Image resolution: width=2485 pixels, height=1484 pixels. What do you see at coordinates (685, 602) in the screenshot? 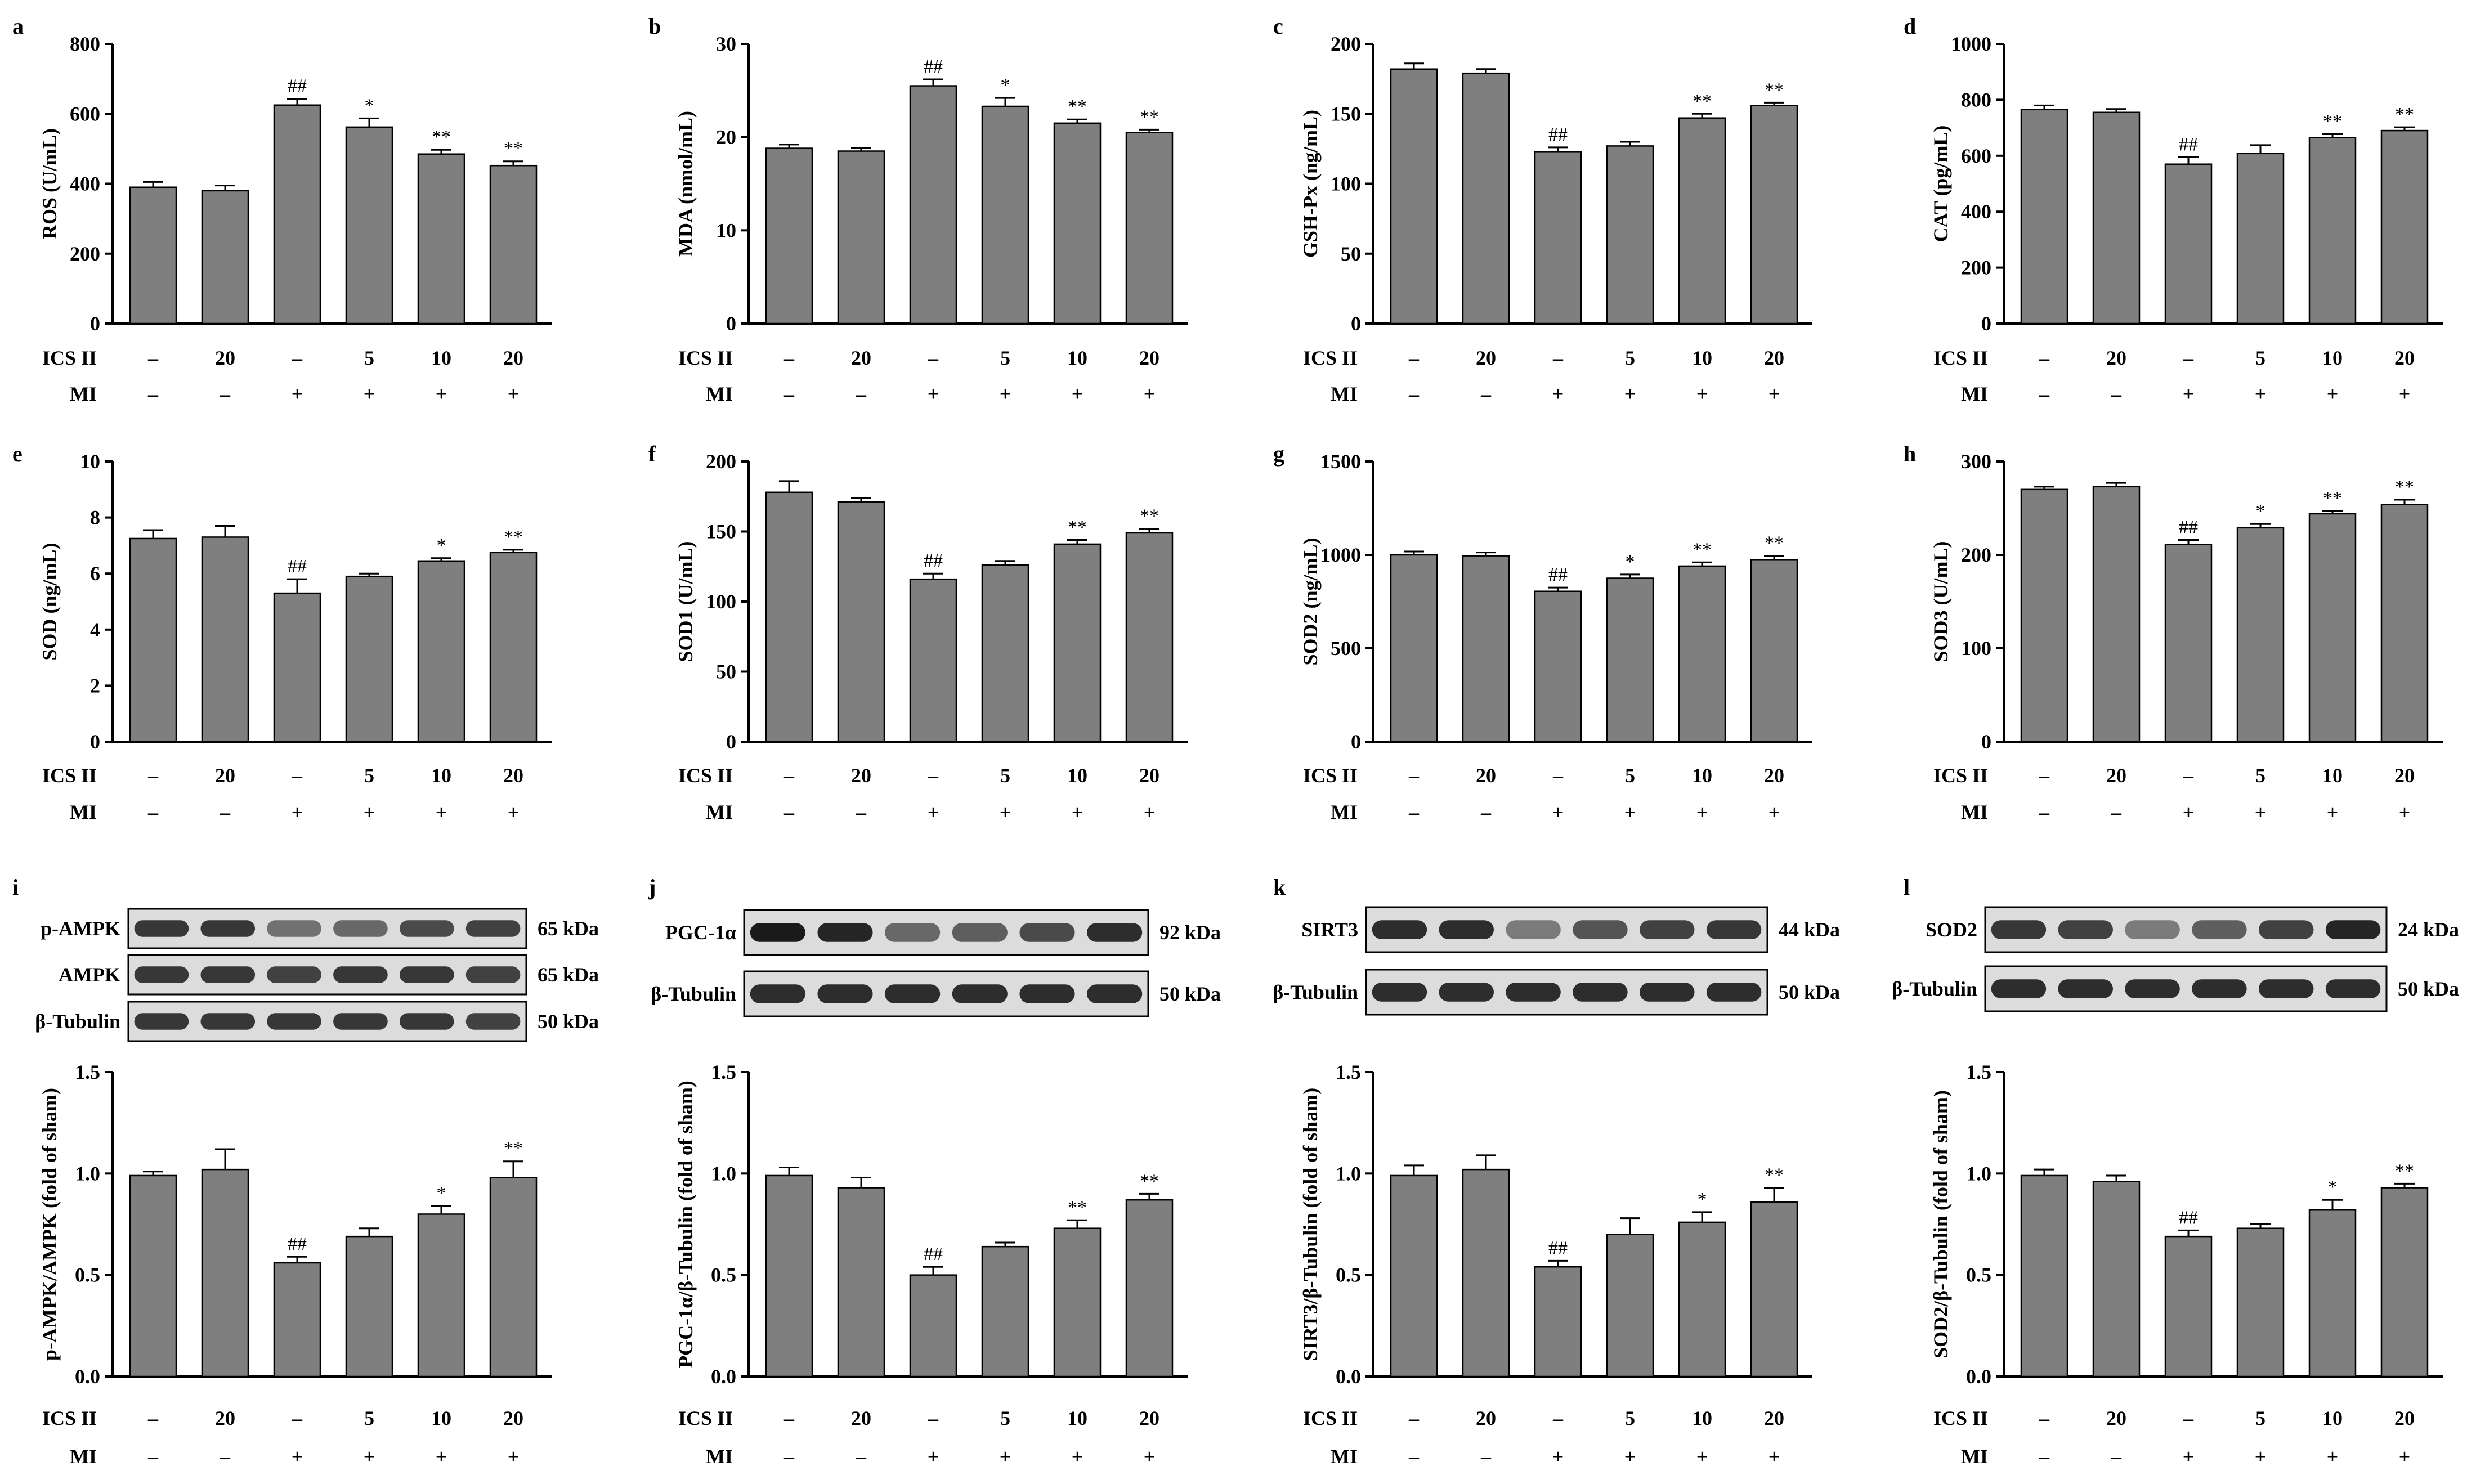
I see `y-axis-label: SOD1 (U/mL)` at bounding box center [685, 602].